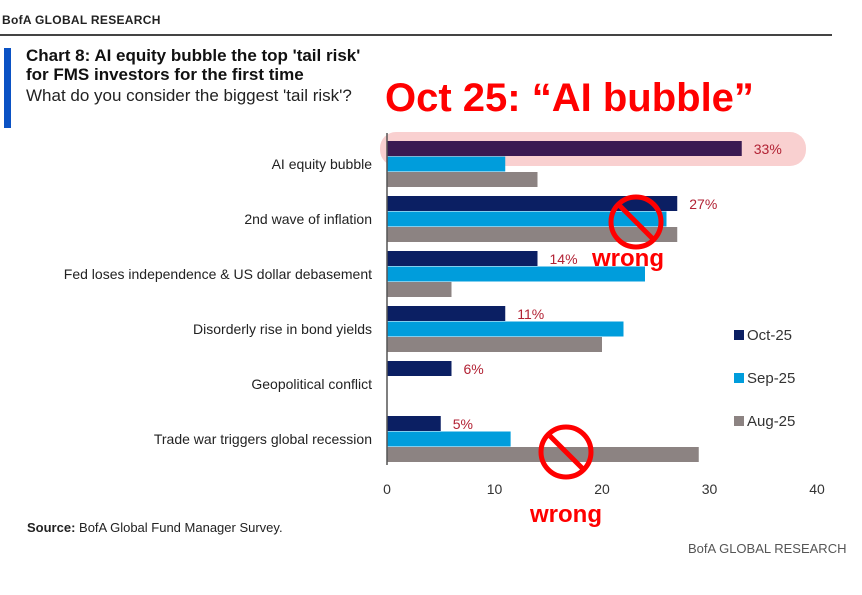 The width and height of the screenshot is (862, 595). Describe the element at coordinates (7, 88) in the screenshot. I see `title-accent-bar` at that location.